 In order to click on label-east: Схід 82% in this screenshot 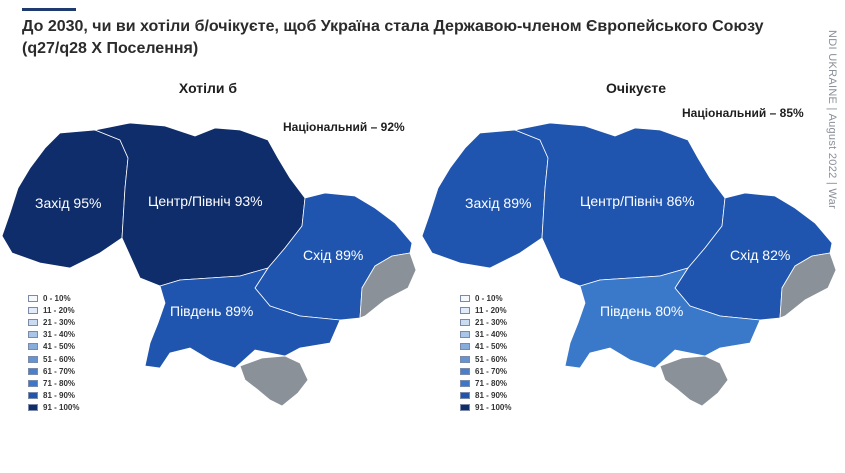, I will do `click(760, 255)`.